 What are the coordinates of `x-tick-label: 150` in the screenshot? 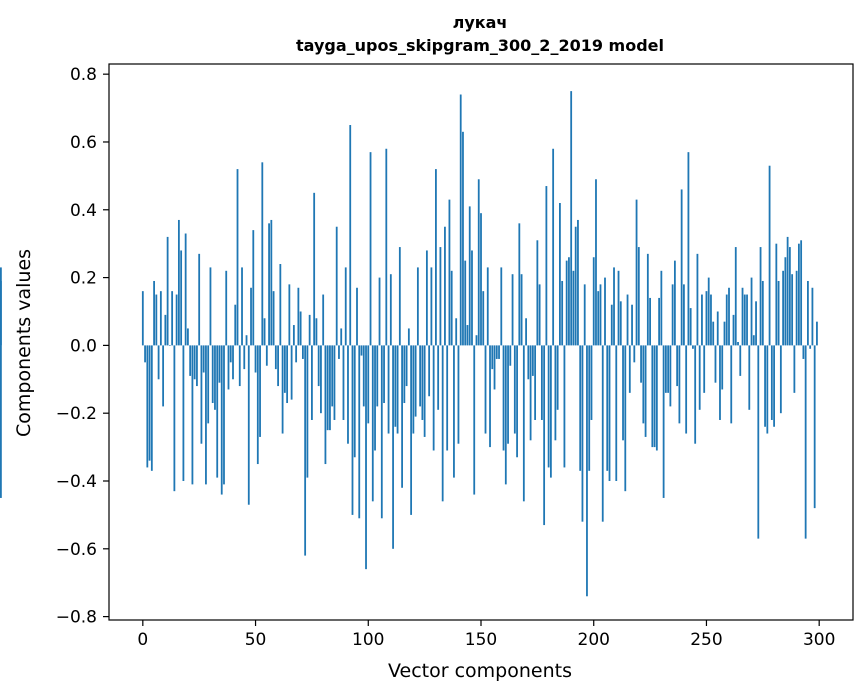 It's located at (481, 640).